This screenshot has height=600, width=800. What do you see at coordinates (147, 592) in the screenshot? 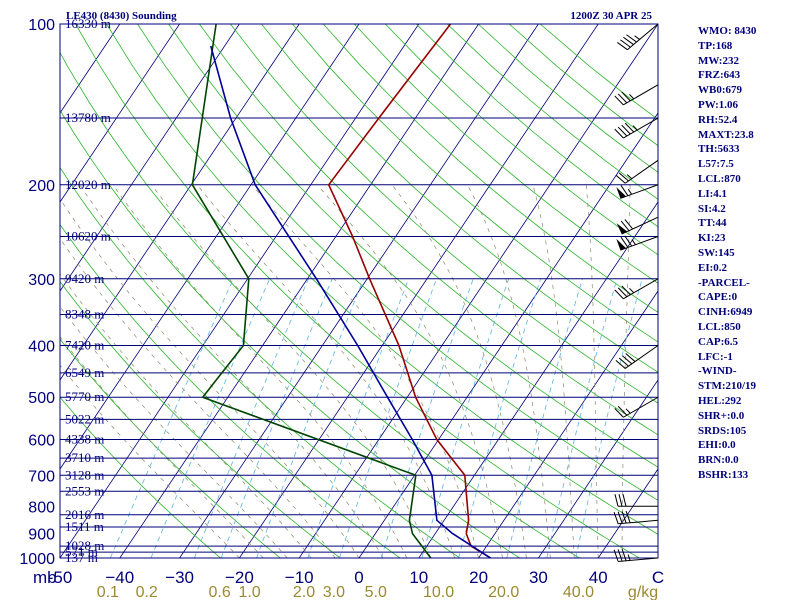
I see `mixing-ratio-label: 0.2` at bounding box center [147, 592].